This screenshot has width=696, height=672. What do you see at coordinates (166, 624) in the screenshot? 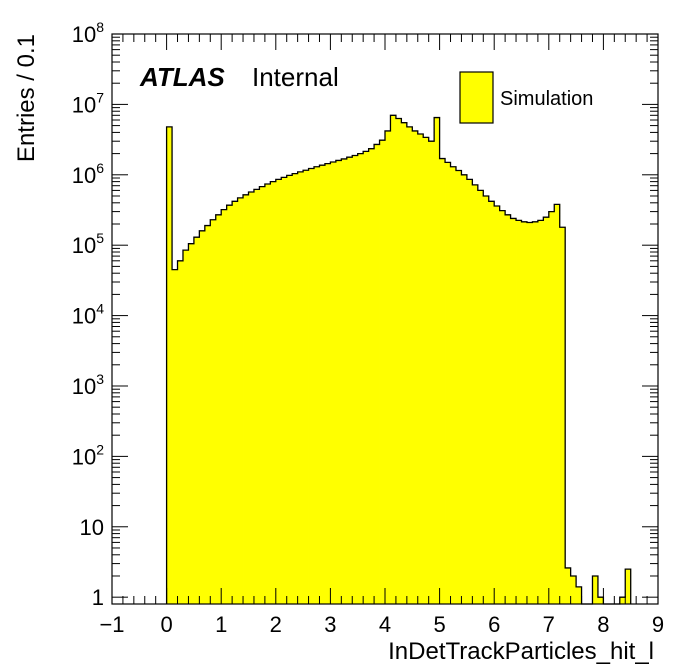
I see `x-tick-label: 0` at bounding box center [166, 624].